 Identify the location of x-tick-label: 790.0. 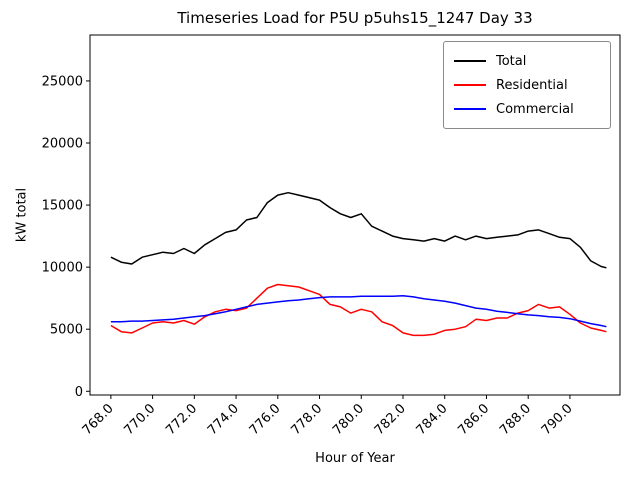
(557, 419).